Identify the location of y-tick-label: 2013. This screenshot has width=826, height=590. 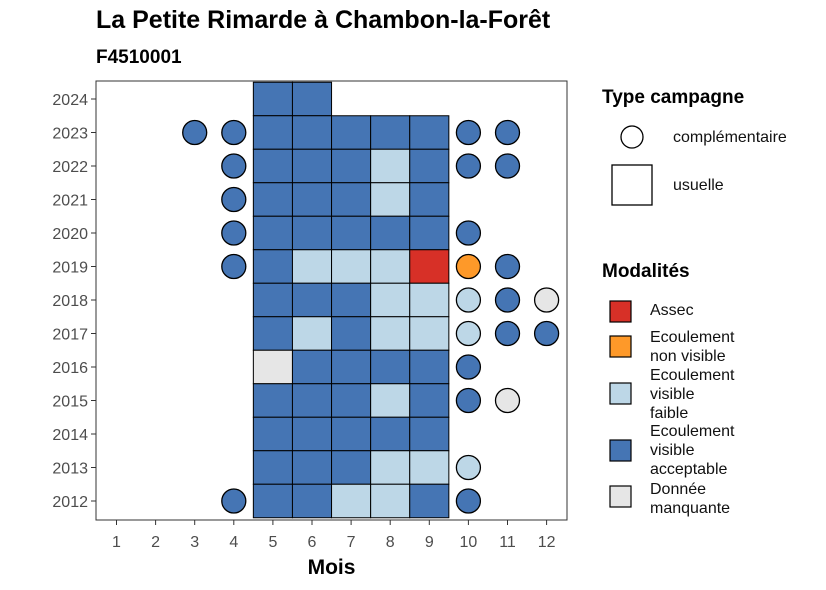
(70, 469).